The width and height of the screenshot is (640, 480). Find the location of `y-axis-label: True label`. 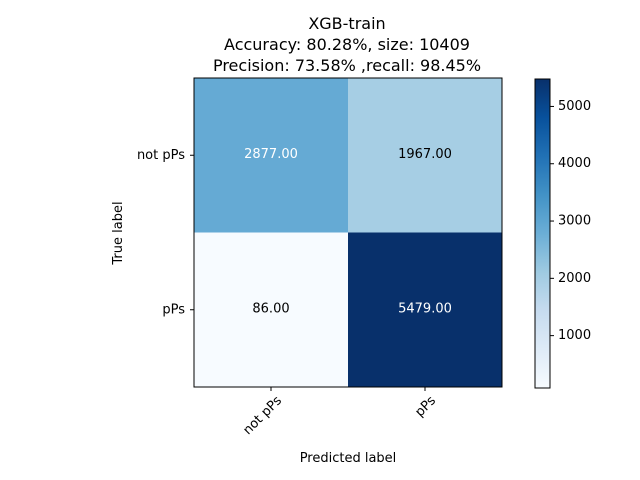

y-axis-label: True label is located at coordinates (118, 233).